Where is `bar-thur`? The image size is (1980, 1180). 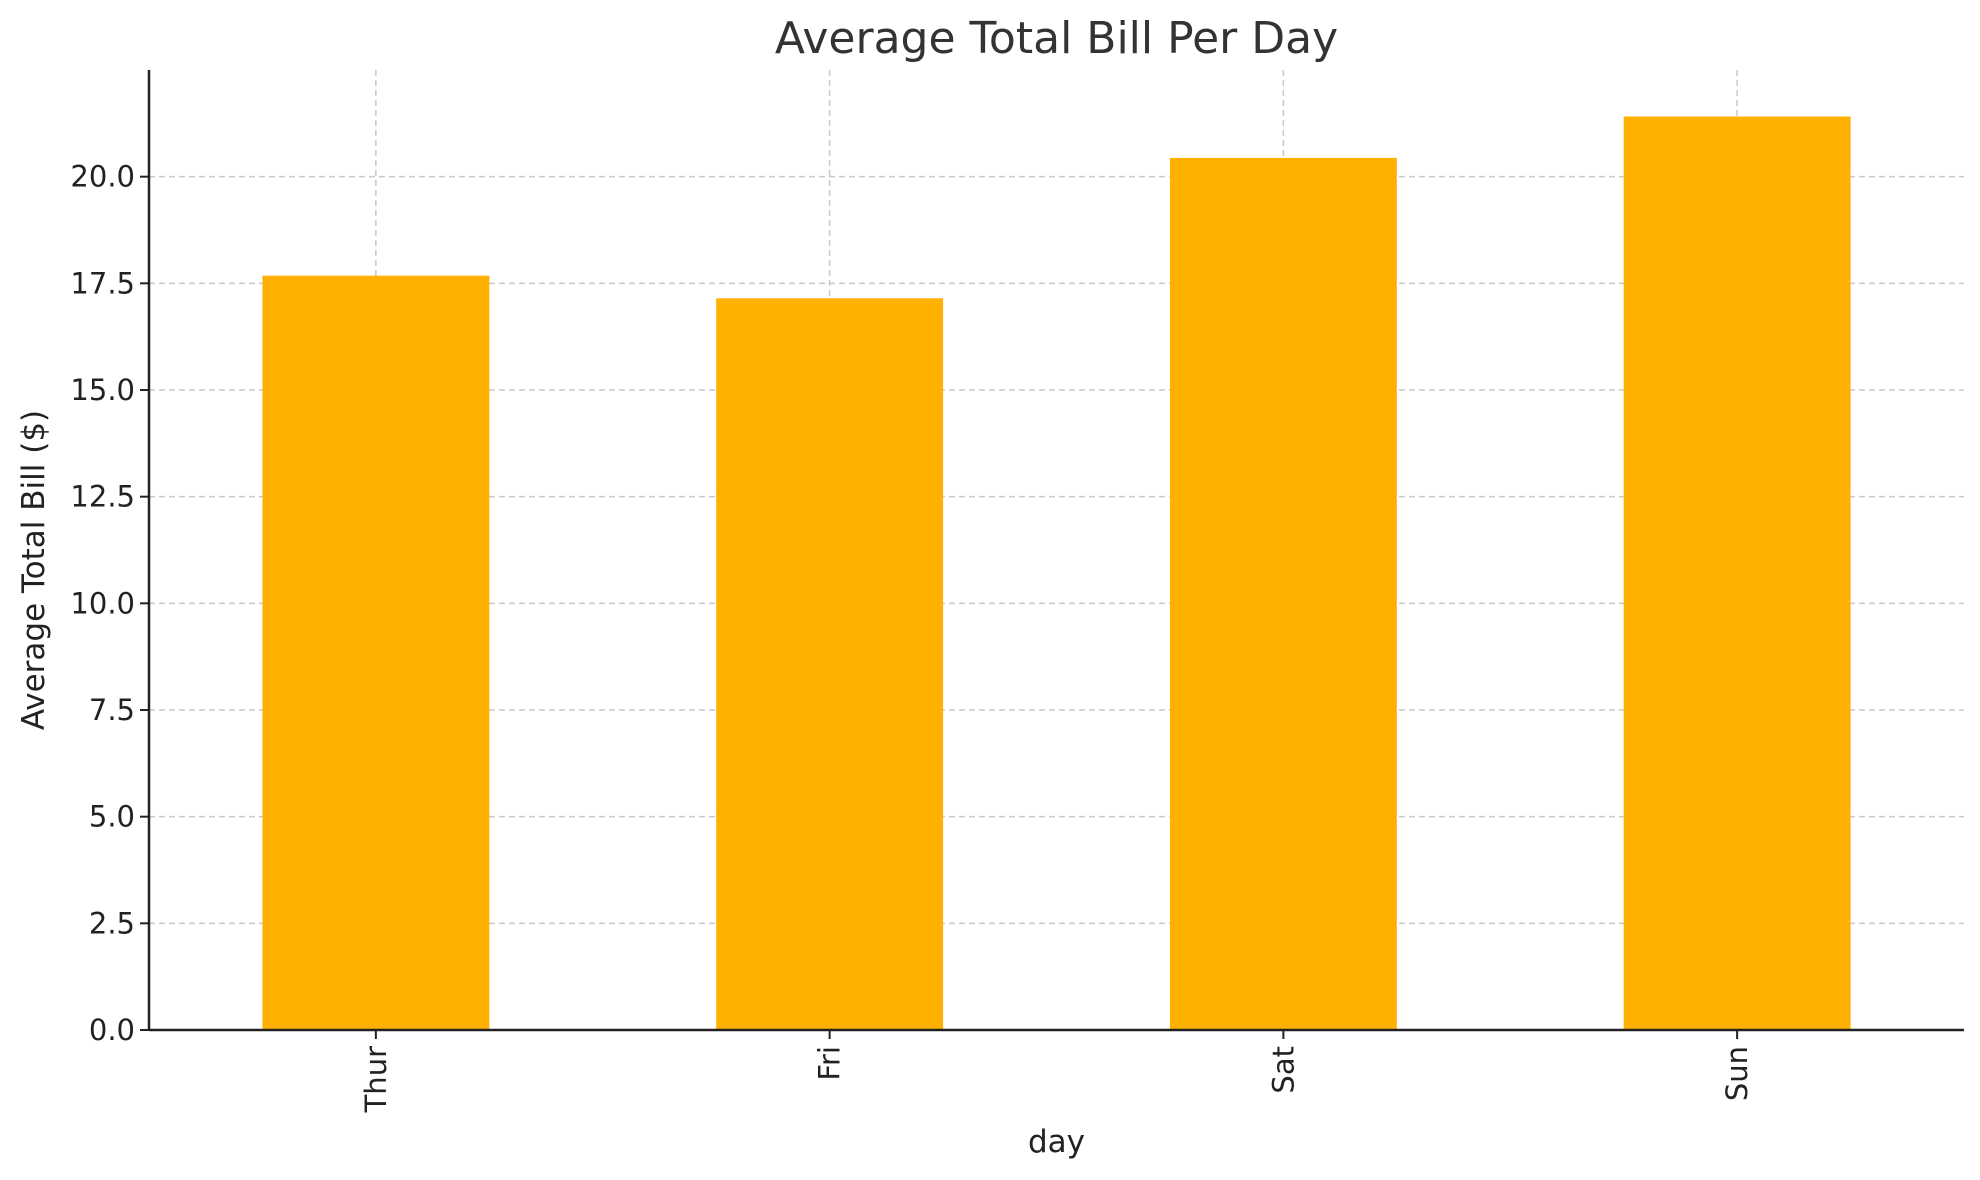 bar-thur is located at coordinates (376, 652).